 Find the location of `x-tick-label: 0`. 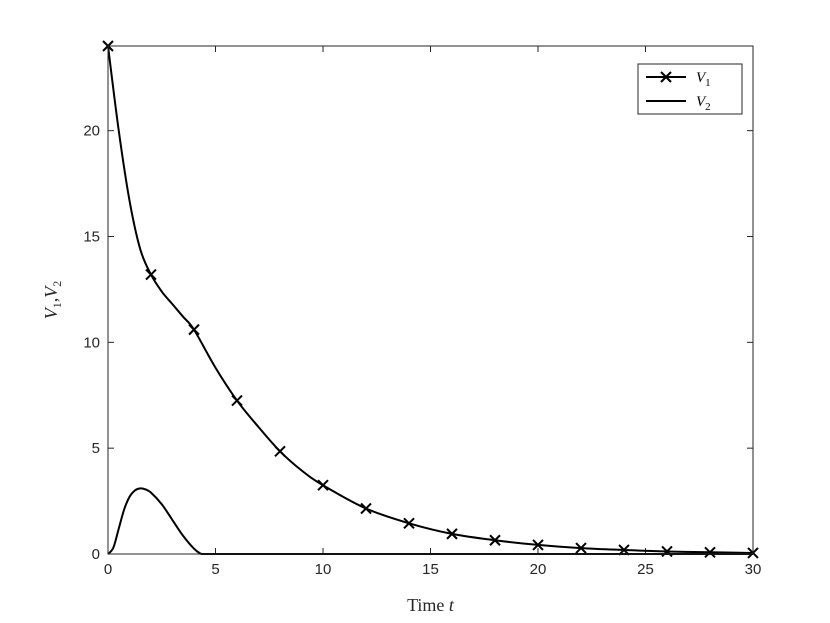

x-tick-label: 0 is located at coordinates (108, 569).